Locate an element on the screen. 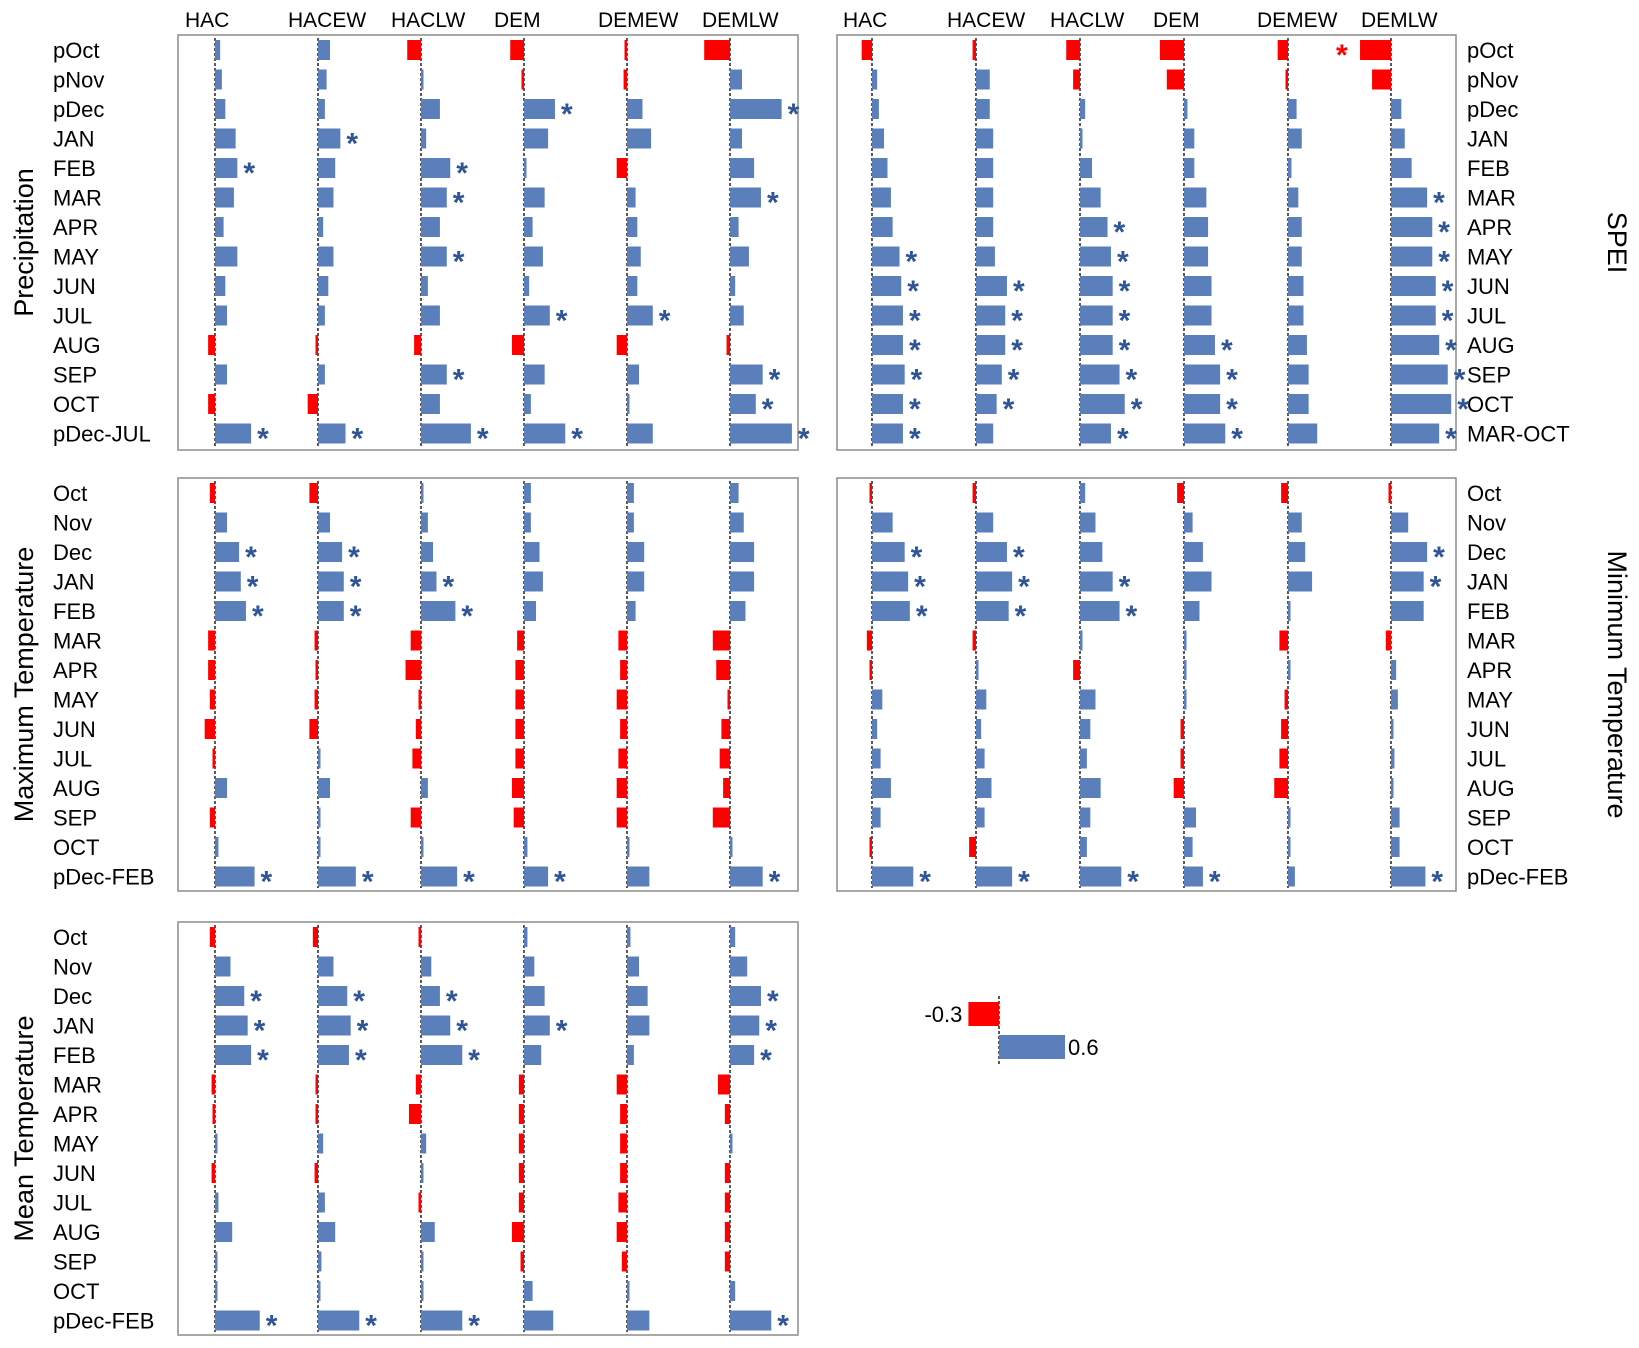  category-label: SEP is located at coordinates (1489, 818).